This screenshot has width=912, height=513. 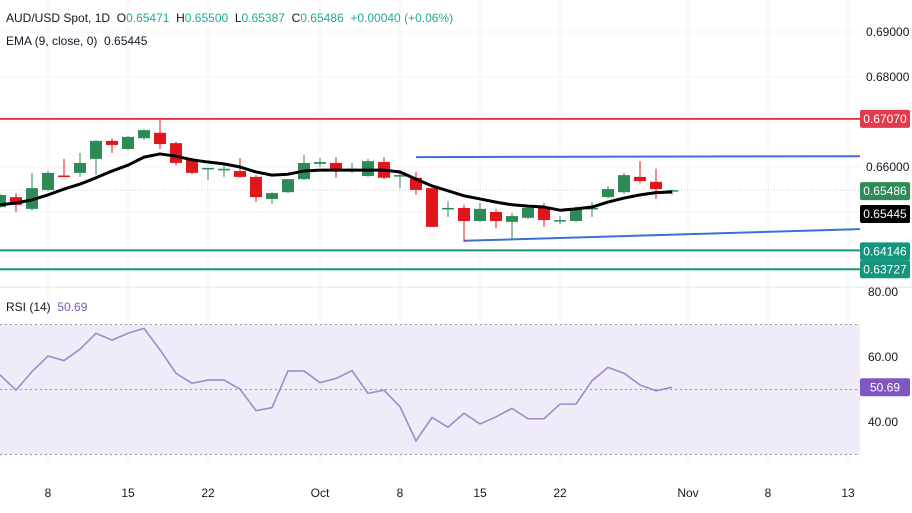 I want to click on price-axis-label: 0.68000, so click(x=888, y=77).